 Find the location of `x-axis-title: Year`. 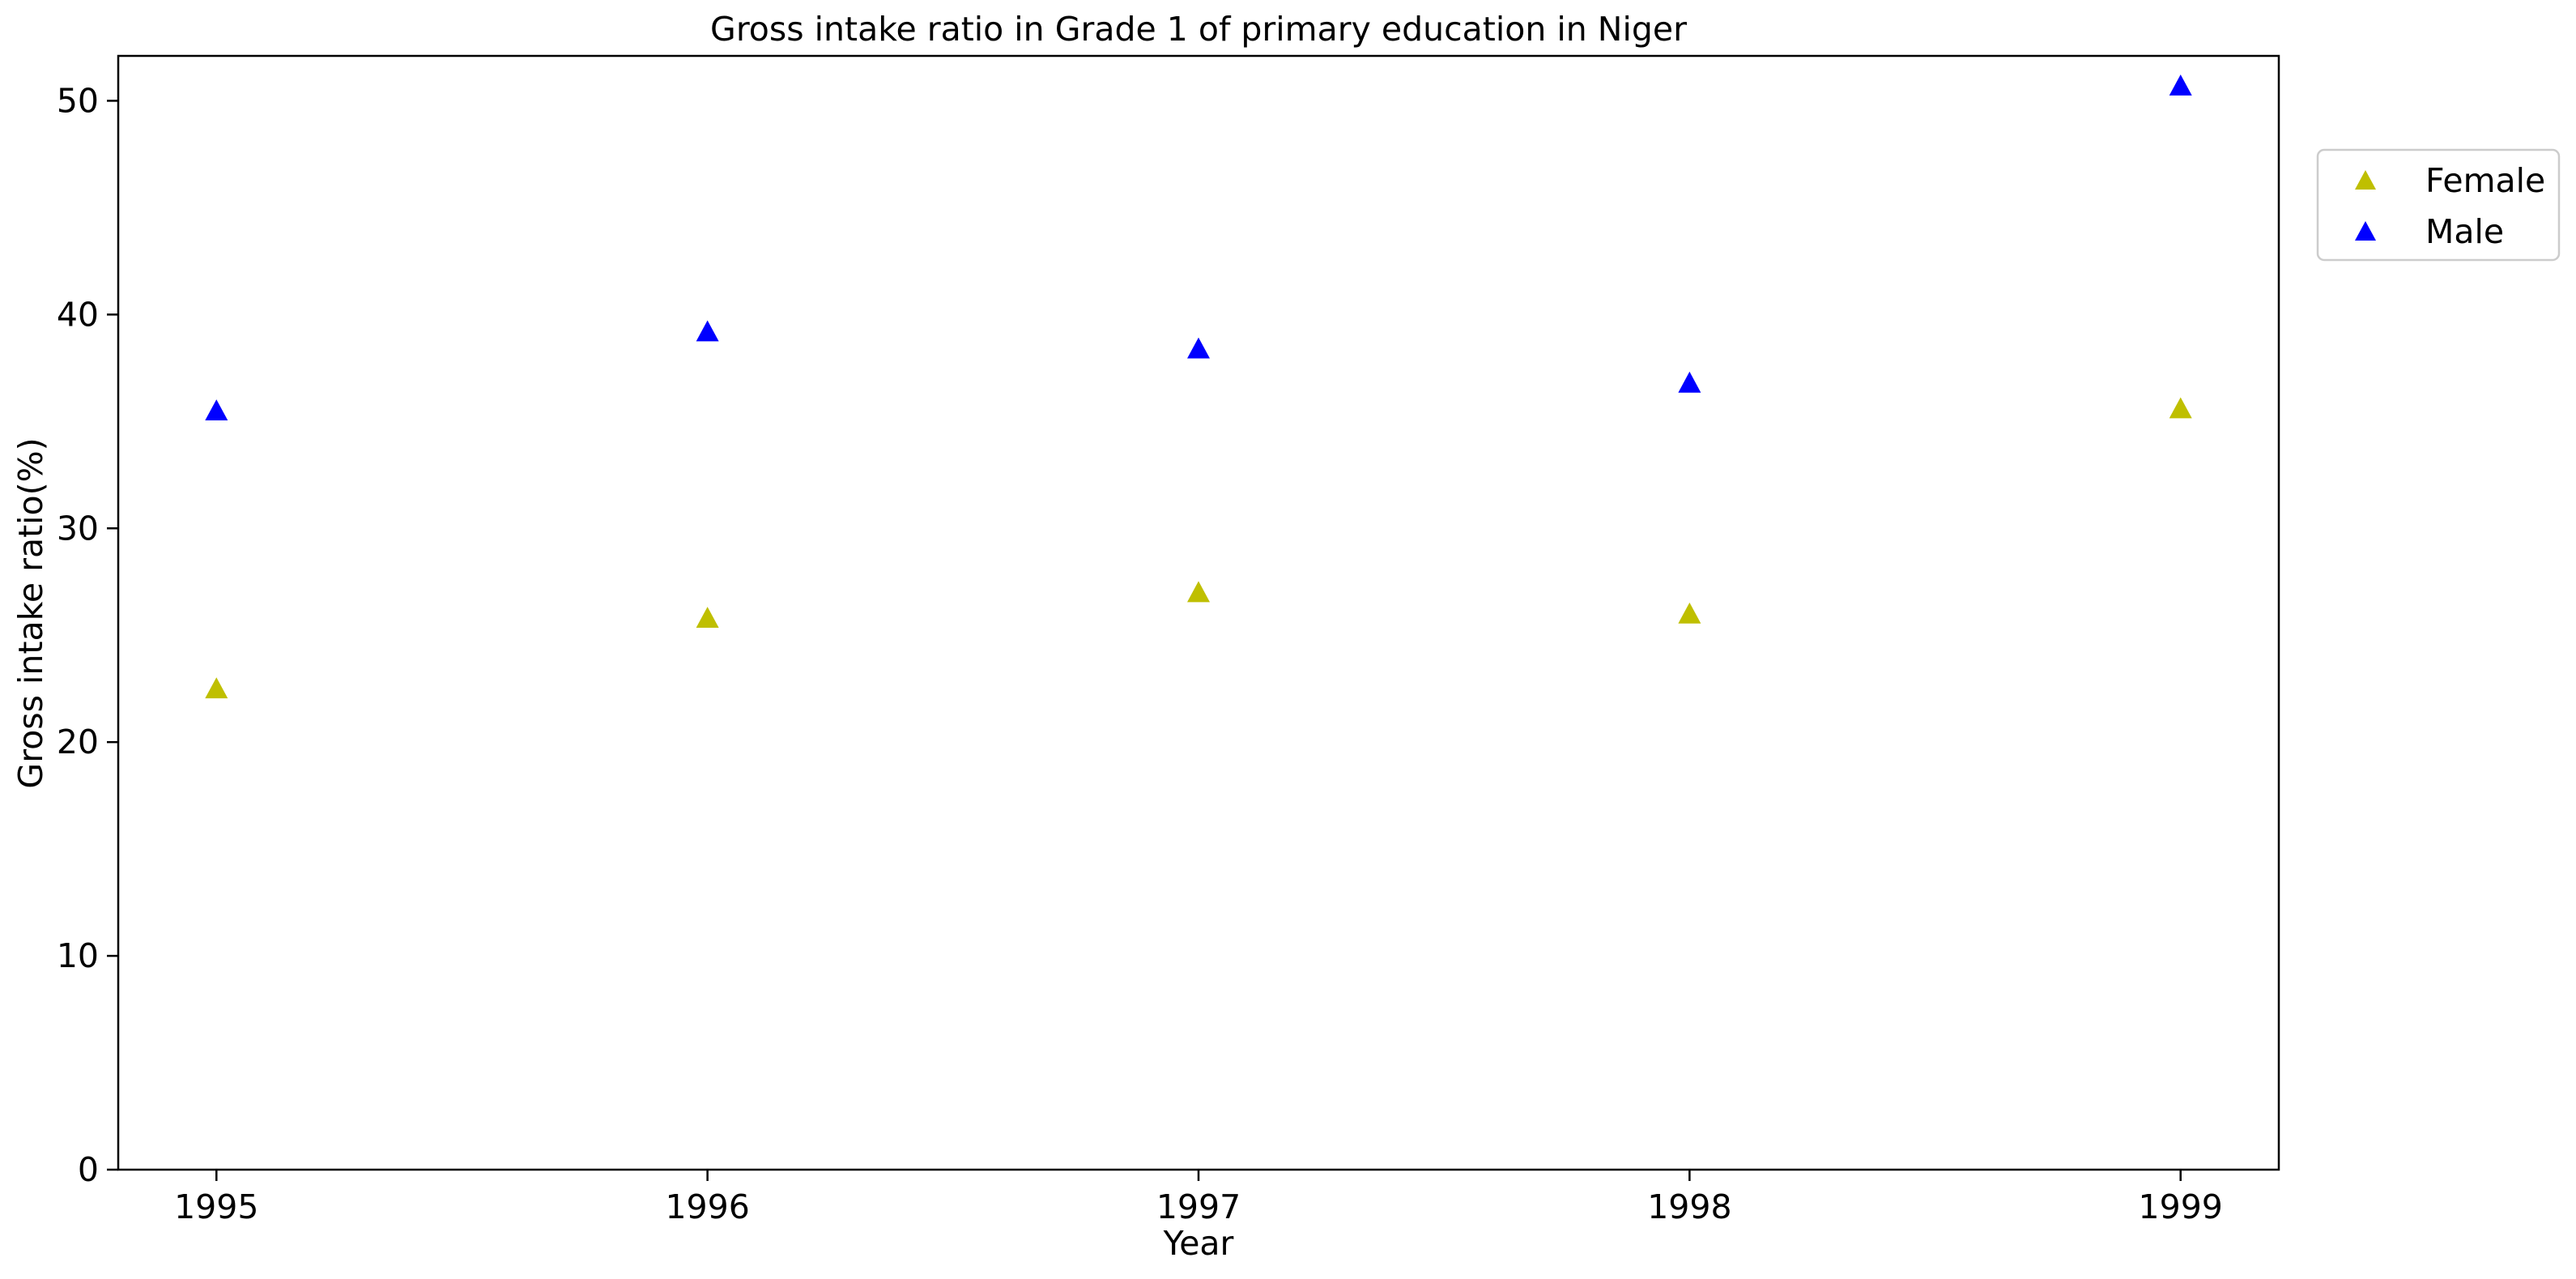

x-axis-title: Year is located at coordinates (1198, 1243).